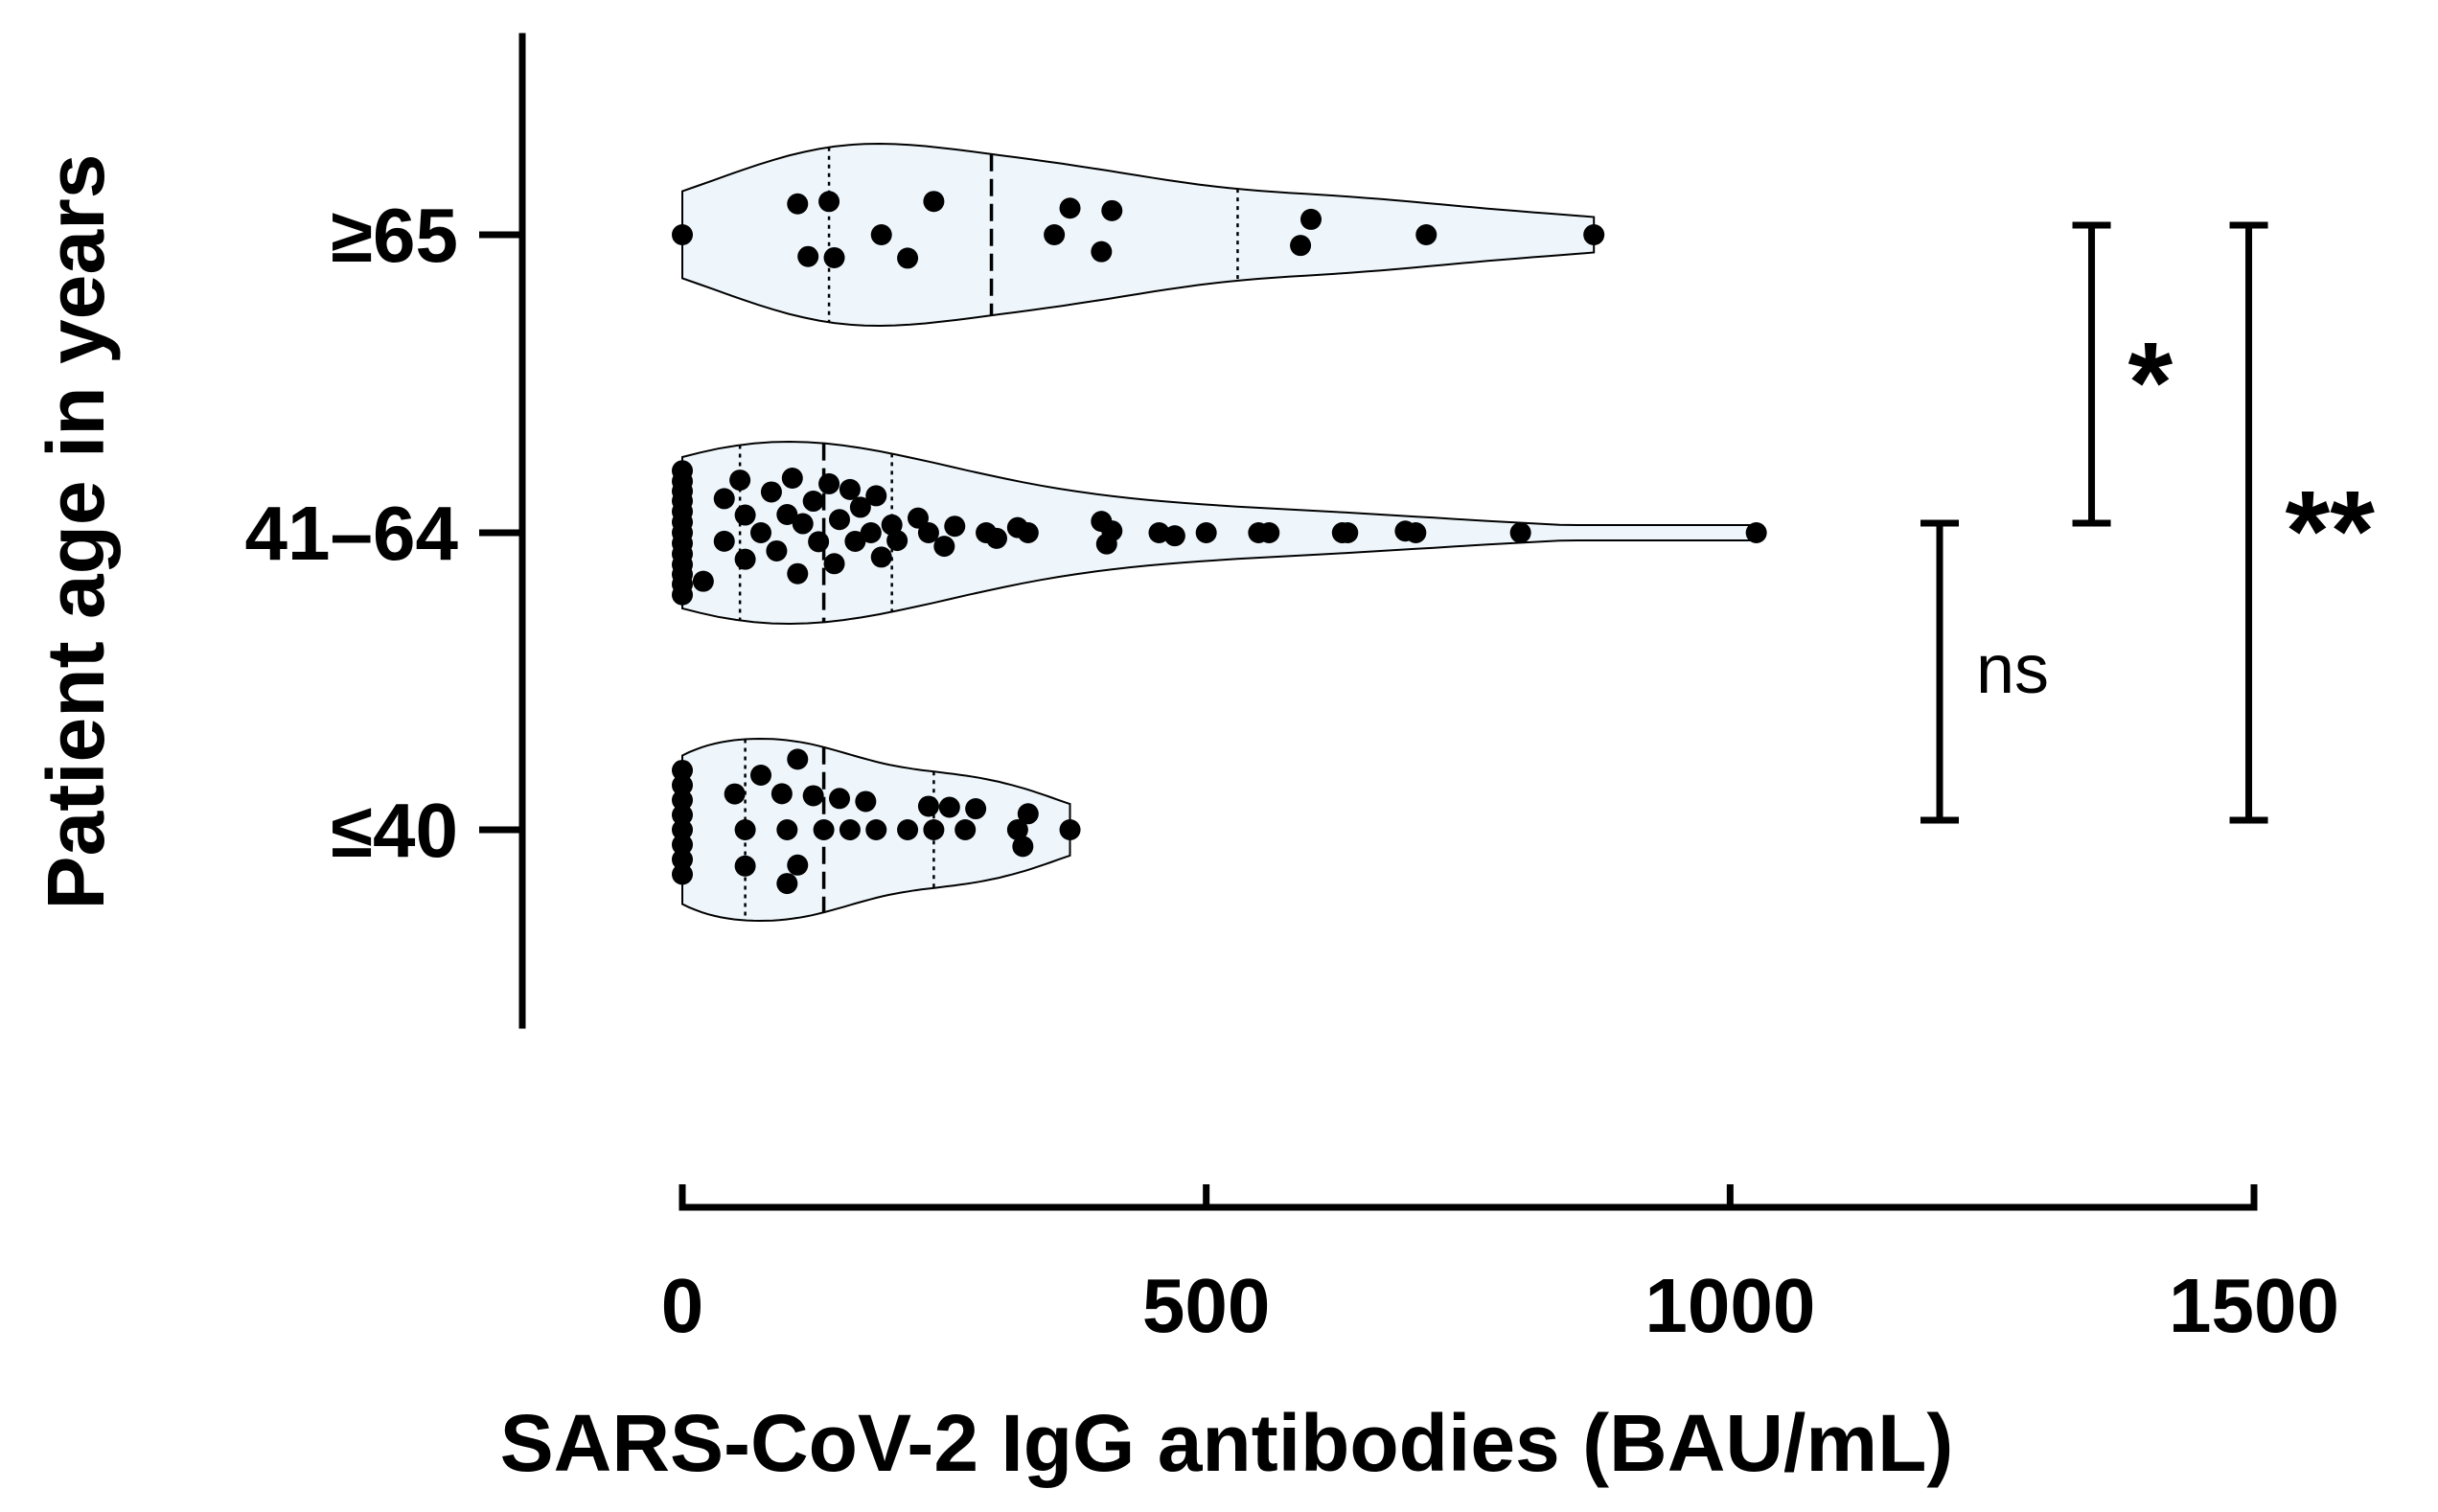 This screenshot has width=2438, height=1512. What do you see at coordinates (76, 531) in the screenshot?
I see `y-axis-title: Patient age in years` at bounding box center [76, 531].